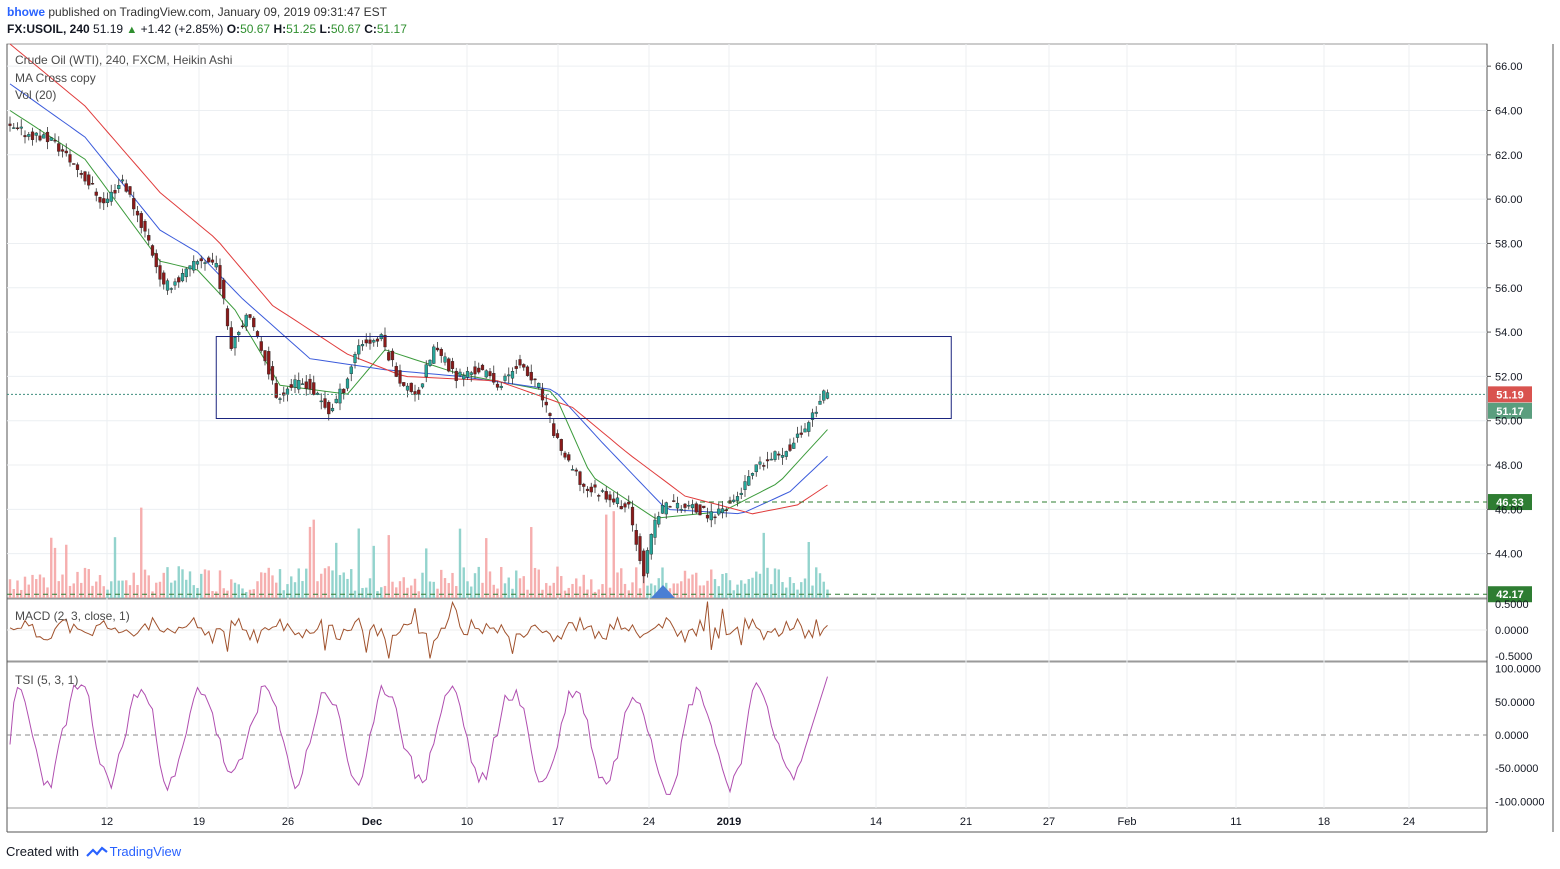 Image resolution: width=1560 pixels, height=869 pixels. I want to click on tsi-line, so click(418, 736).